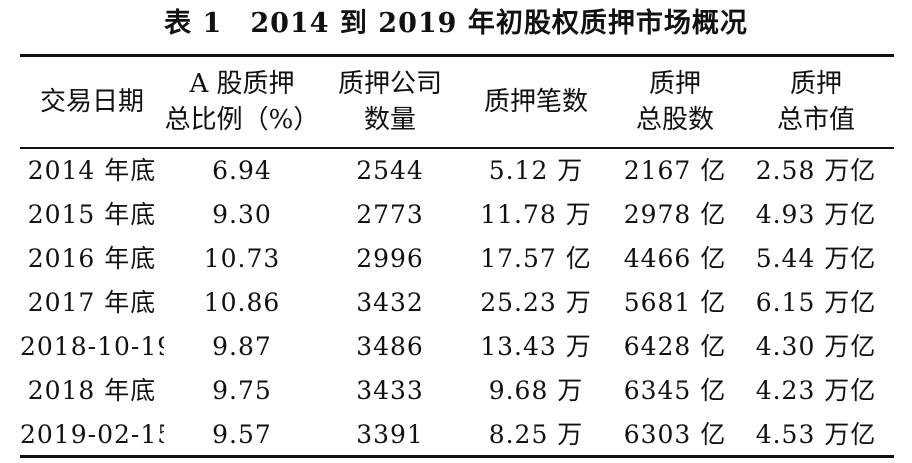  Describe the element at coordinates (456, 23) in the screenshot. I see `table-caption: 表 1 2014 到 2019 年初股权质押市场概况` at that location.